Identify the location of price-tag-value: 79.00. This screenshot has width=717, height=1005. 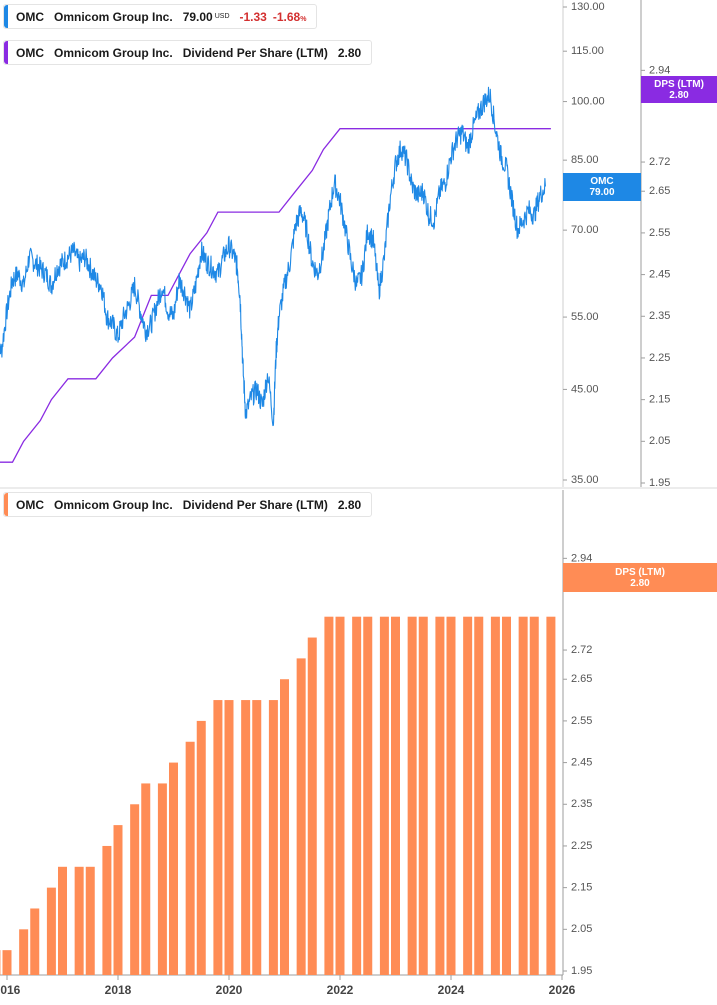
(602, 192).